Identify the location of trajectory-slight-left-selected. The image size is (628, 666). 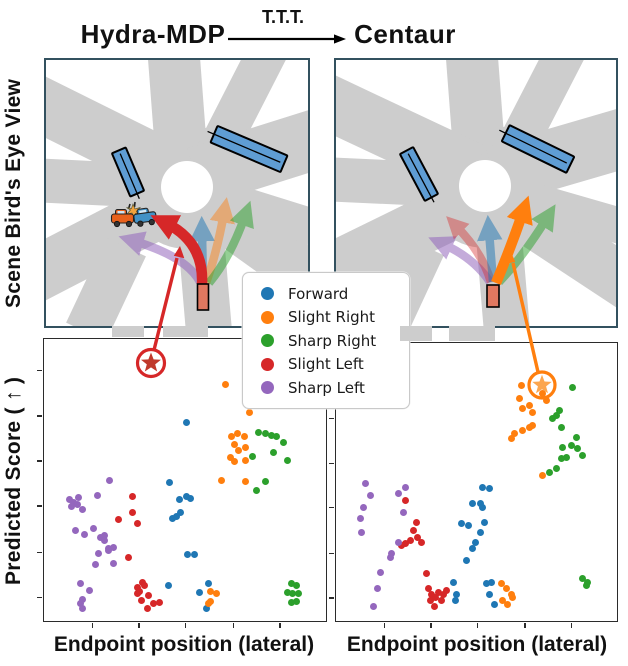
(179, 250).